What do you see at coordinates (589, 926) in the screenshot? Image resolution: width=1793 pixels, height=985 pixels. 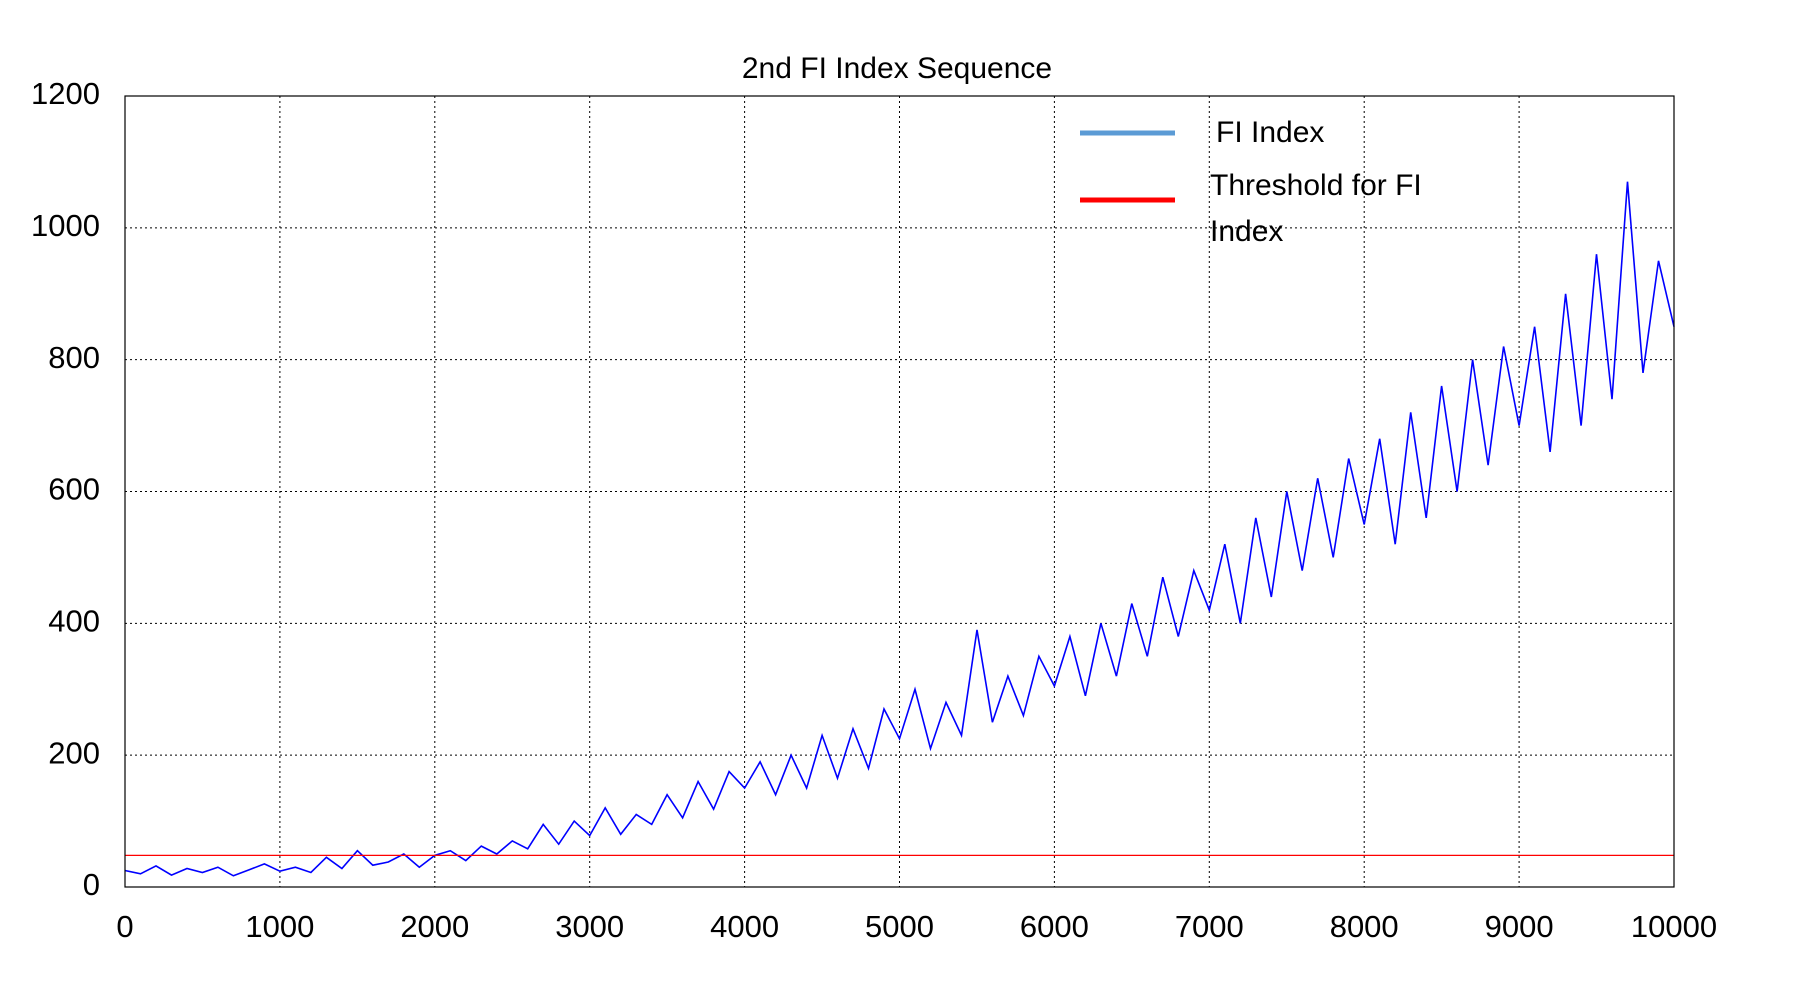 I see `x-tick-label: 3000` at bounding box center [589, 926].